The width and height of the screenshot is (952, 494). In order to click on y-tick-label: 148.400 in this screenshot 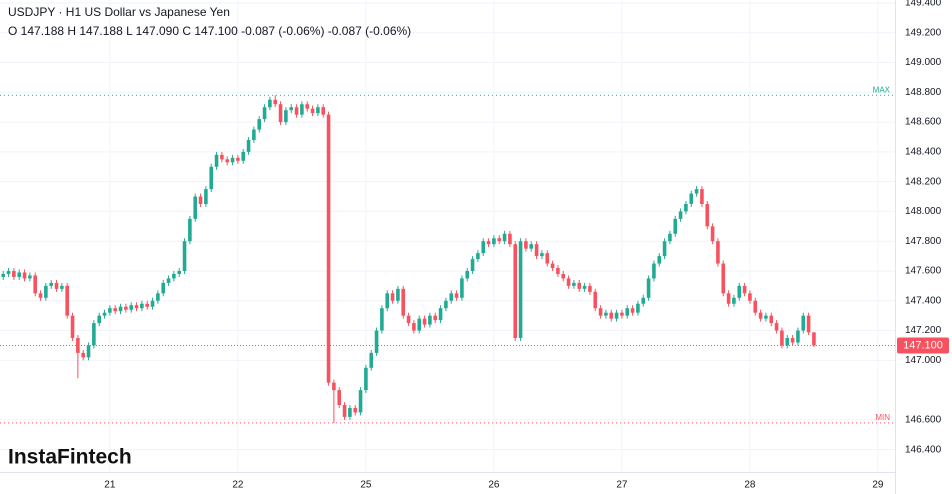, I will do `click(923, 152)`.